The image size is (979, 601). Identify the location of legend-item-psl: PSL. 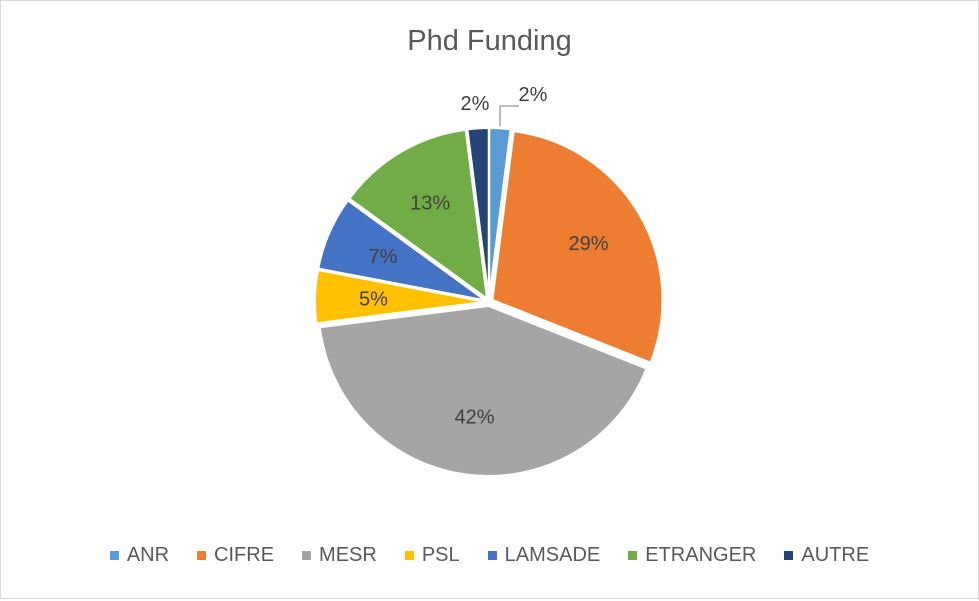
(432, 555).